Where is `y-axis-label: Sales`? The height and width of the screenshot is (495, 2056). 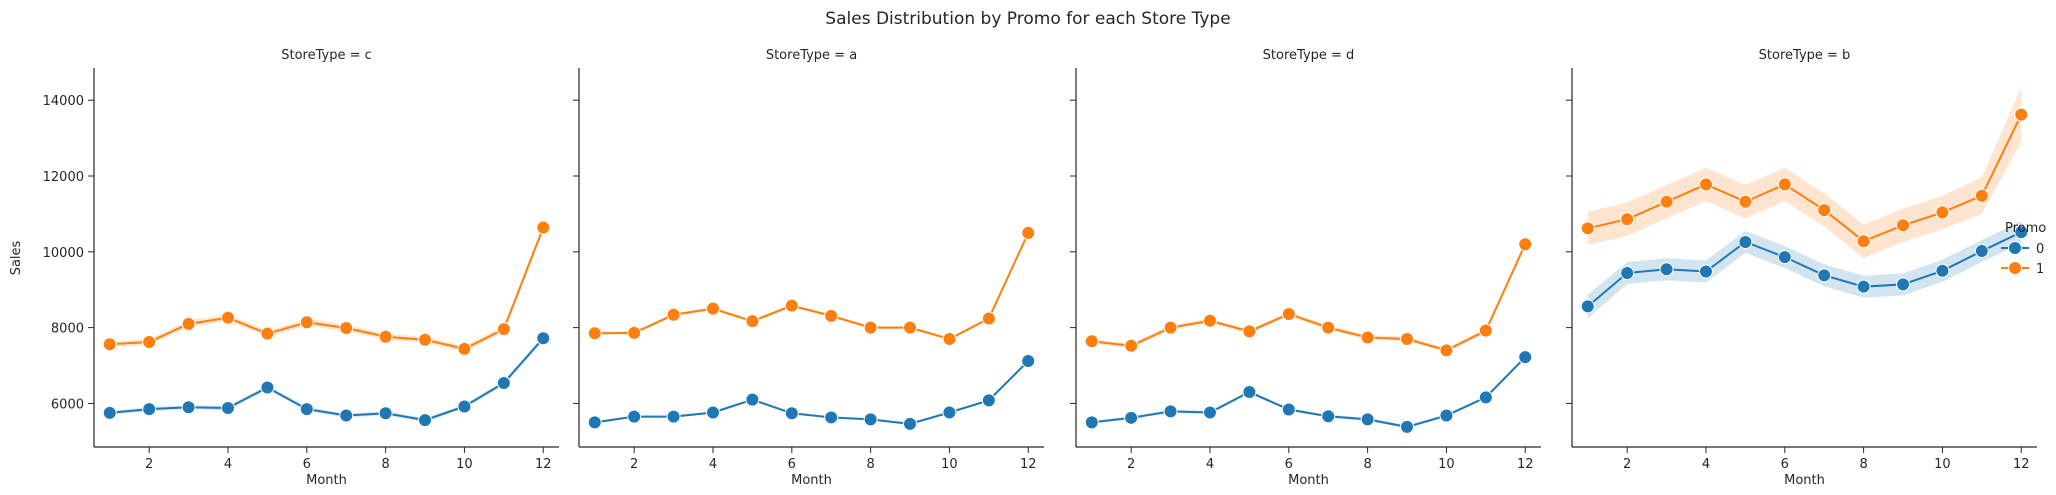
y-axis-label: Sales is located at coordinates (16, 257).